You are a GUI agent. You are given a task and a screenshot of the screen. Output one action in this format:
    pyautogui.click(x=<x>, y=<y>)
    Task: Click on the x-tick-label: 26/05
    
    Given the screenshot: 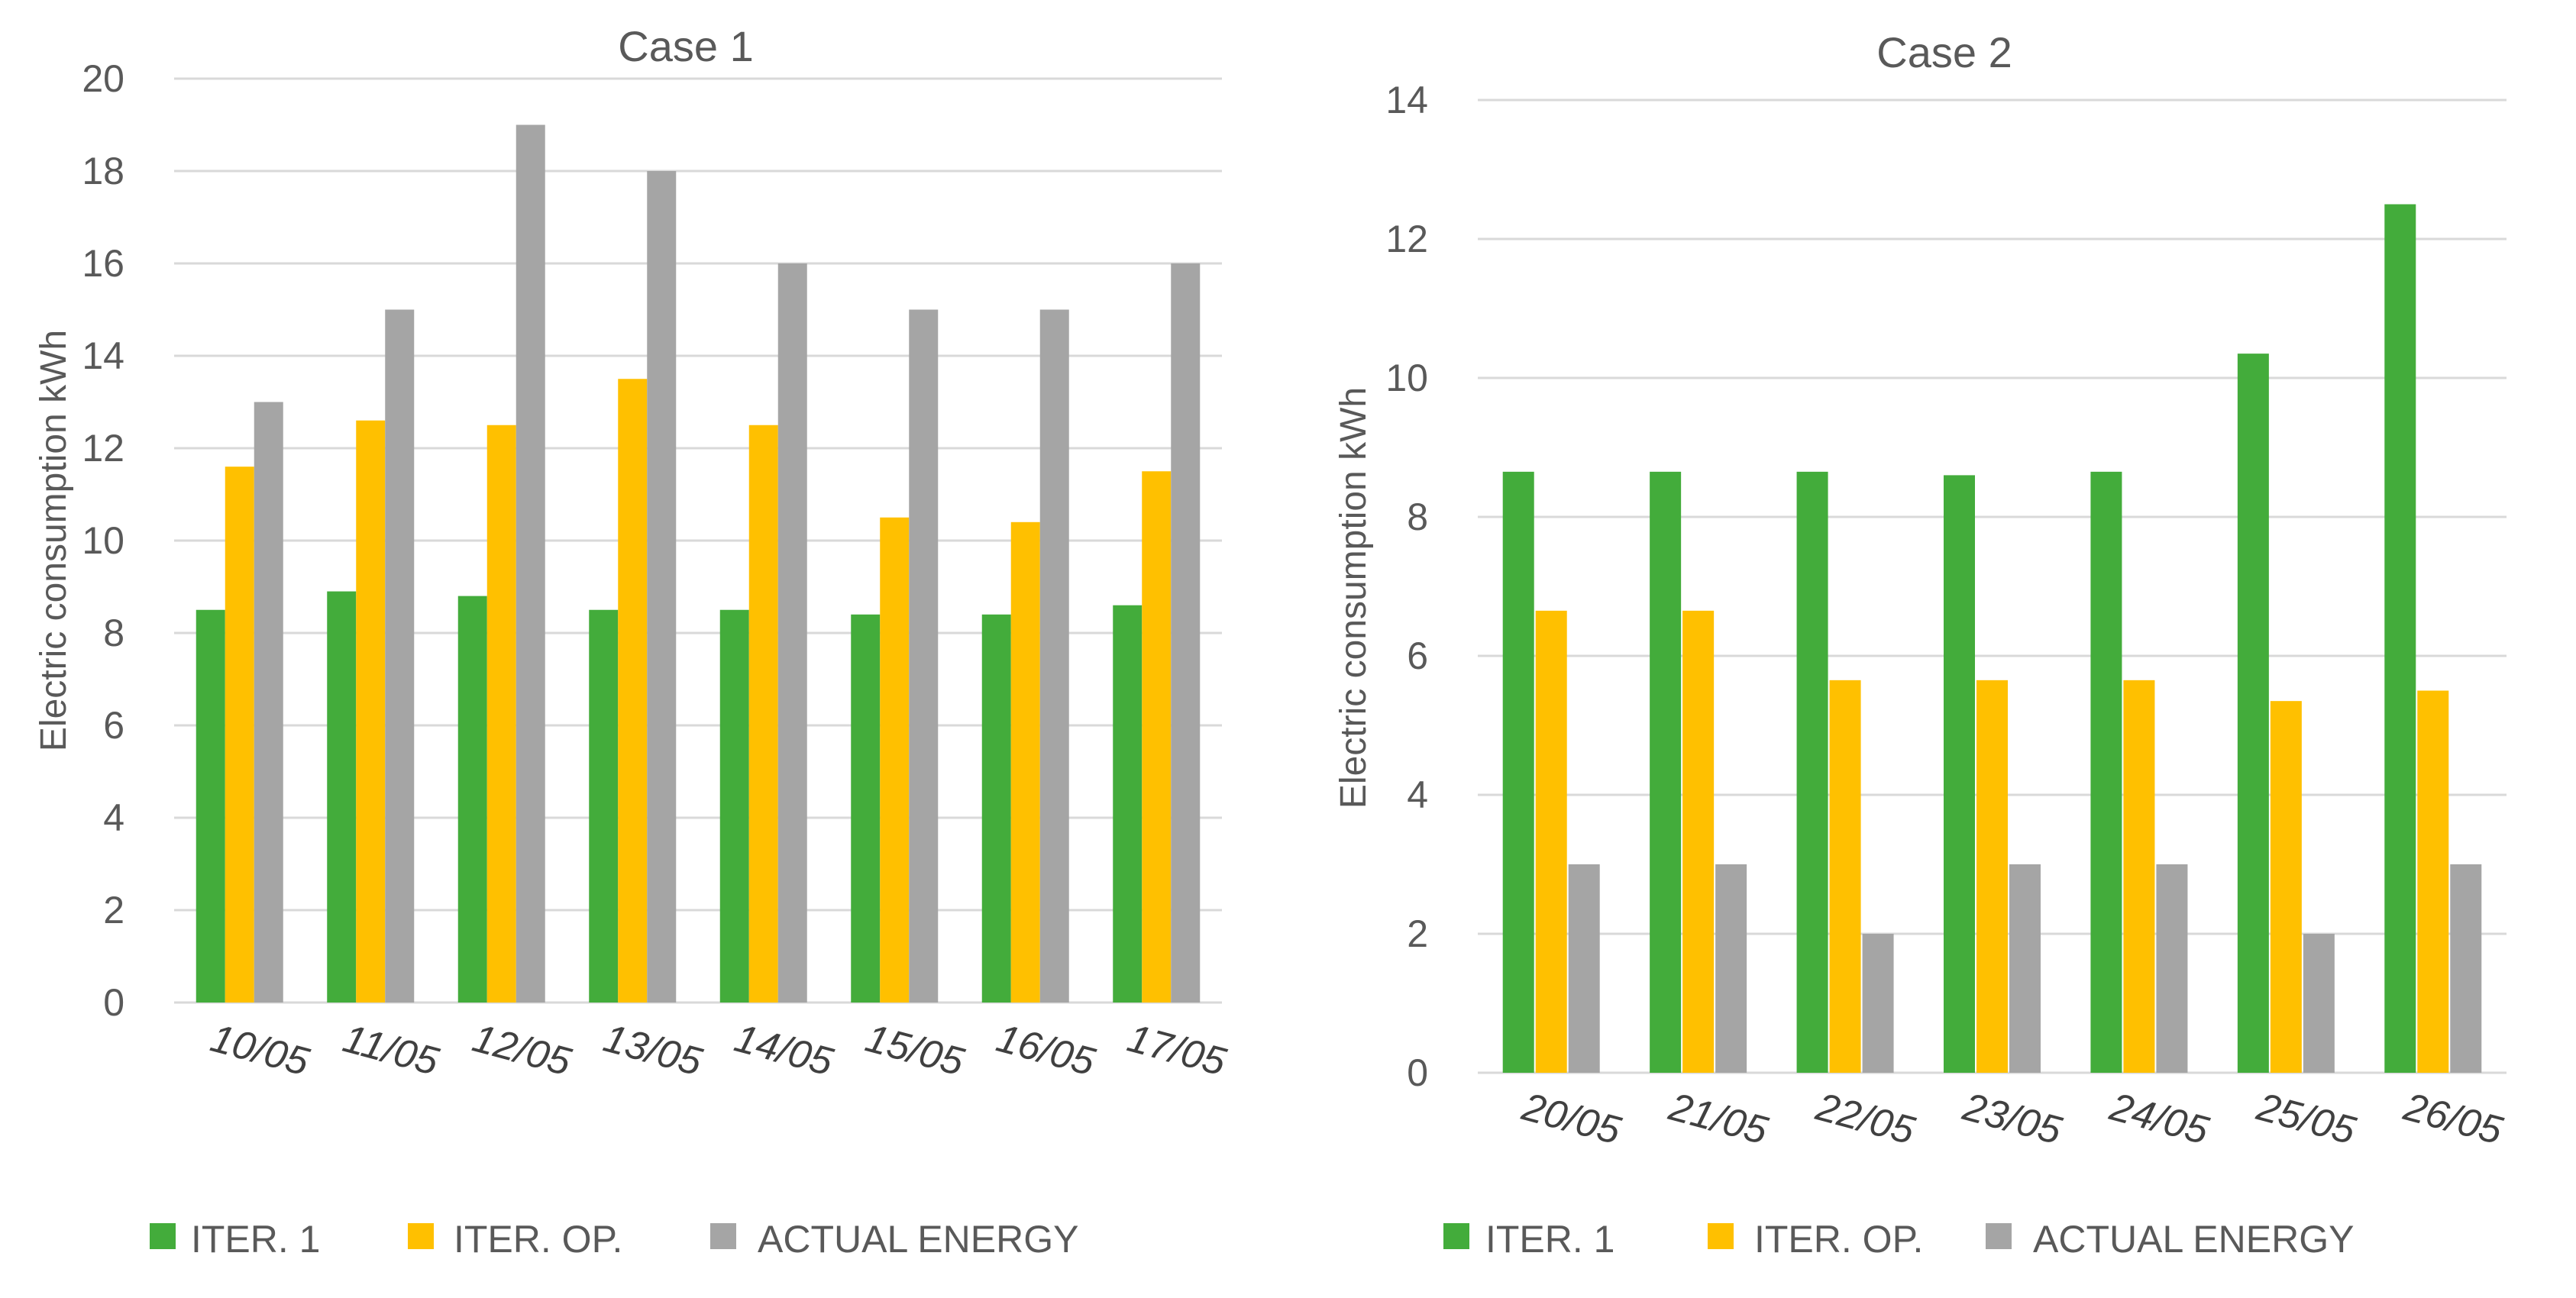 What is the action you would take?
    pyautogui.click(x=2453, y=1118)
    